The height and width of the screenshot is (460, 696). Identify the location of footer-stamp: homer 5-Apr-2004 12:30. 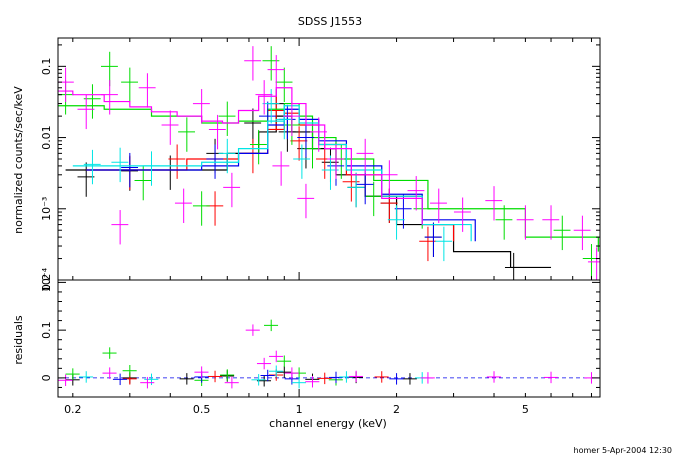
(622, 450).